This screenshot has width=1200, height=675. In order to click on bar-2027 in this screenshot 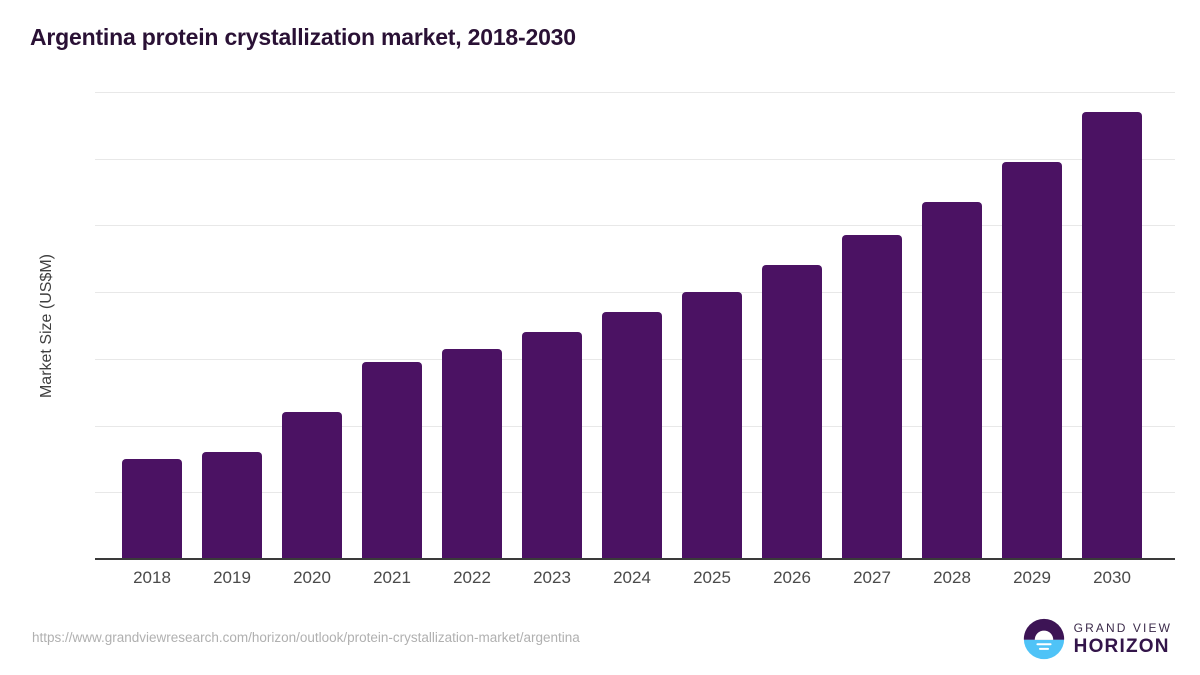, I will do `click(872, 397)`.